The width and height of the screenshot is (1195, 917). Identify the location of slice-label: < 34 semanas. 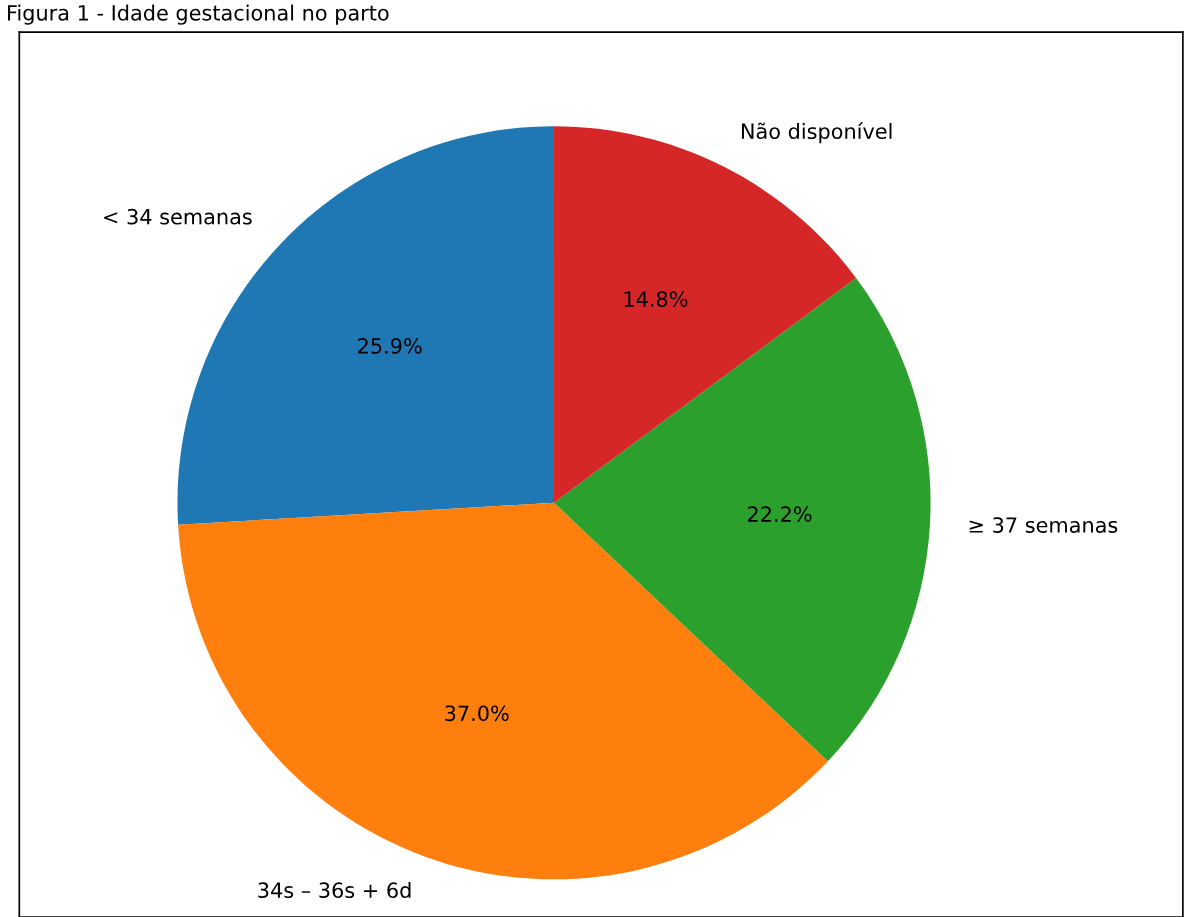
(178, 216).